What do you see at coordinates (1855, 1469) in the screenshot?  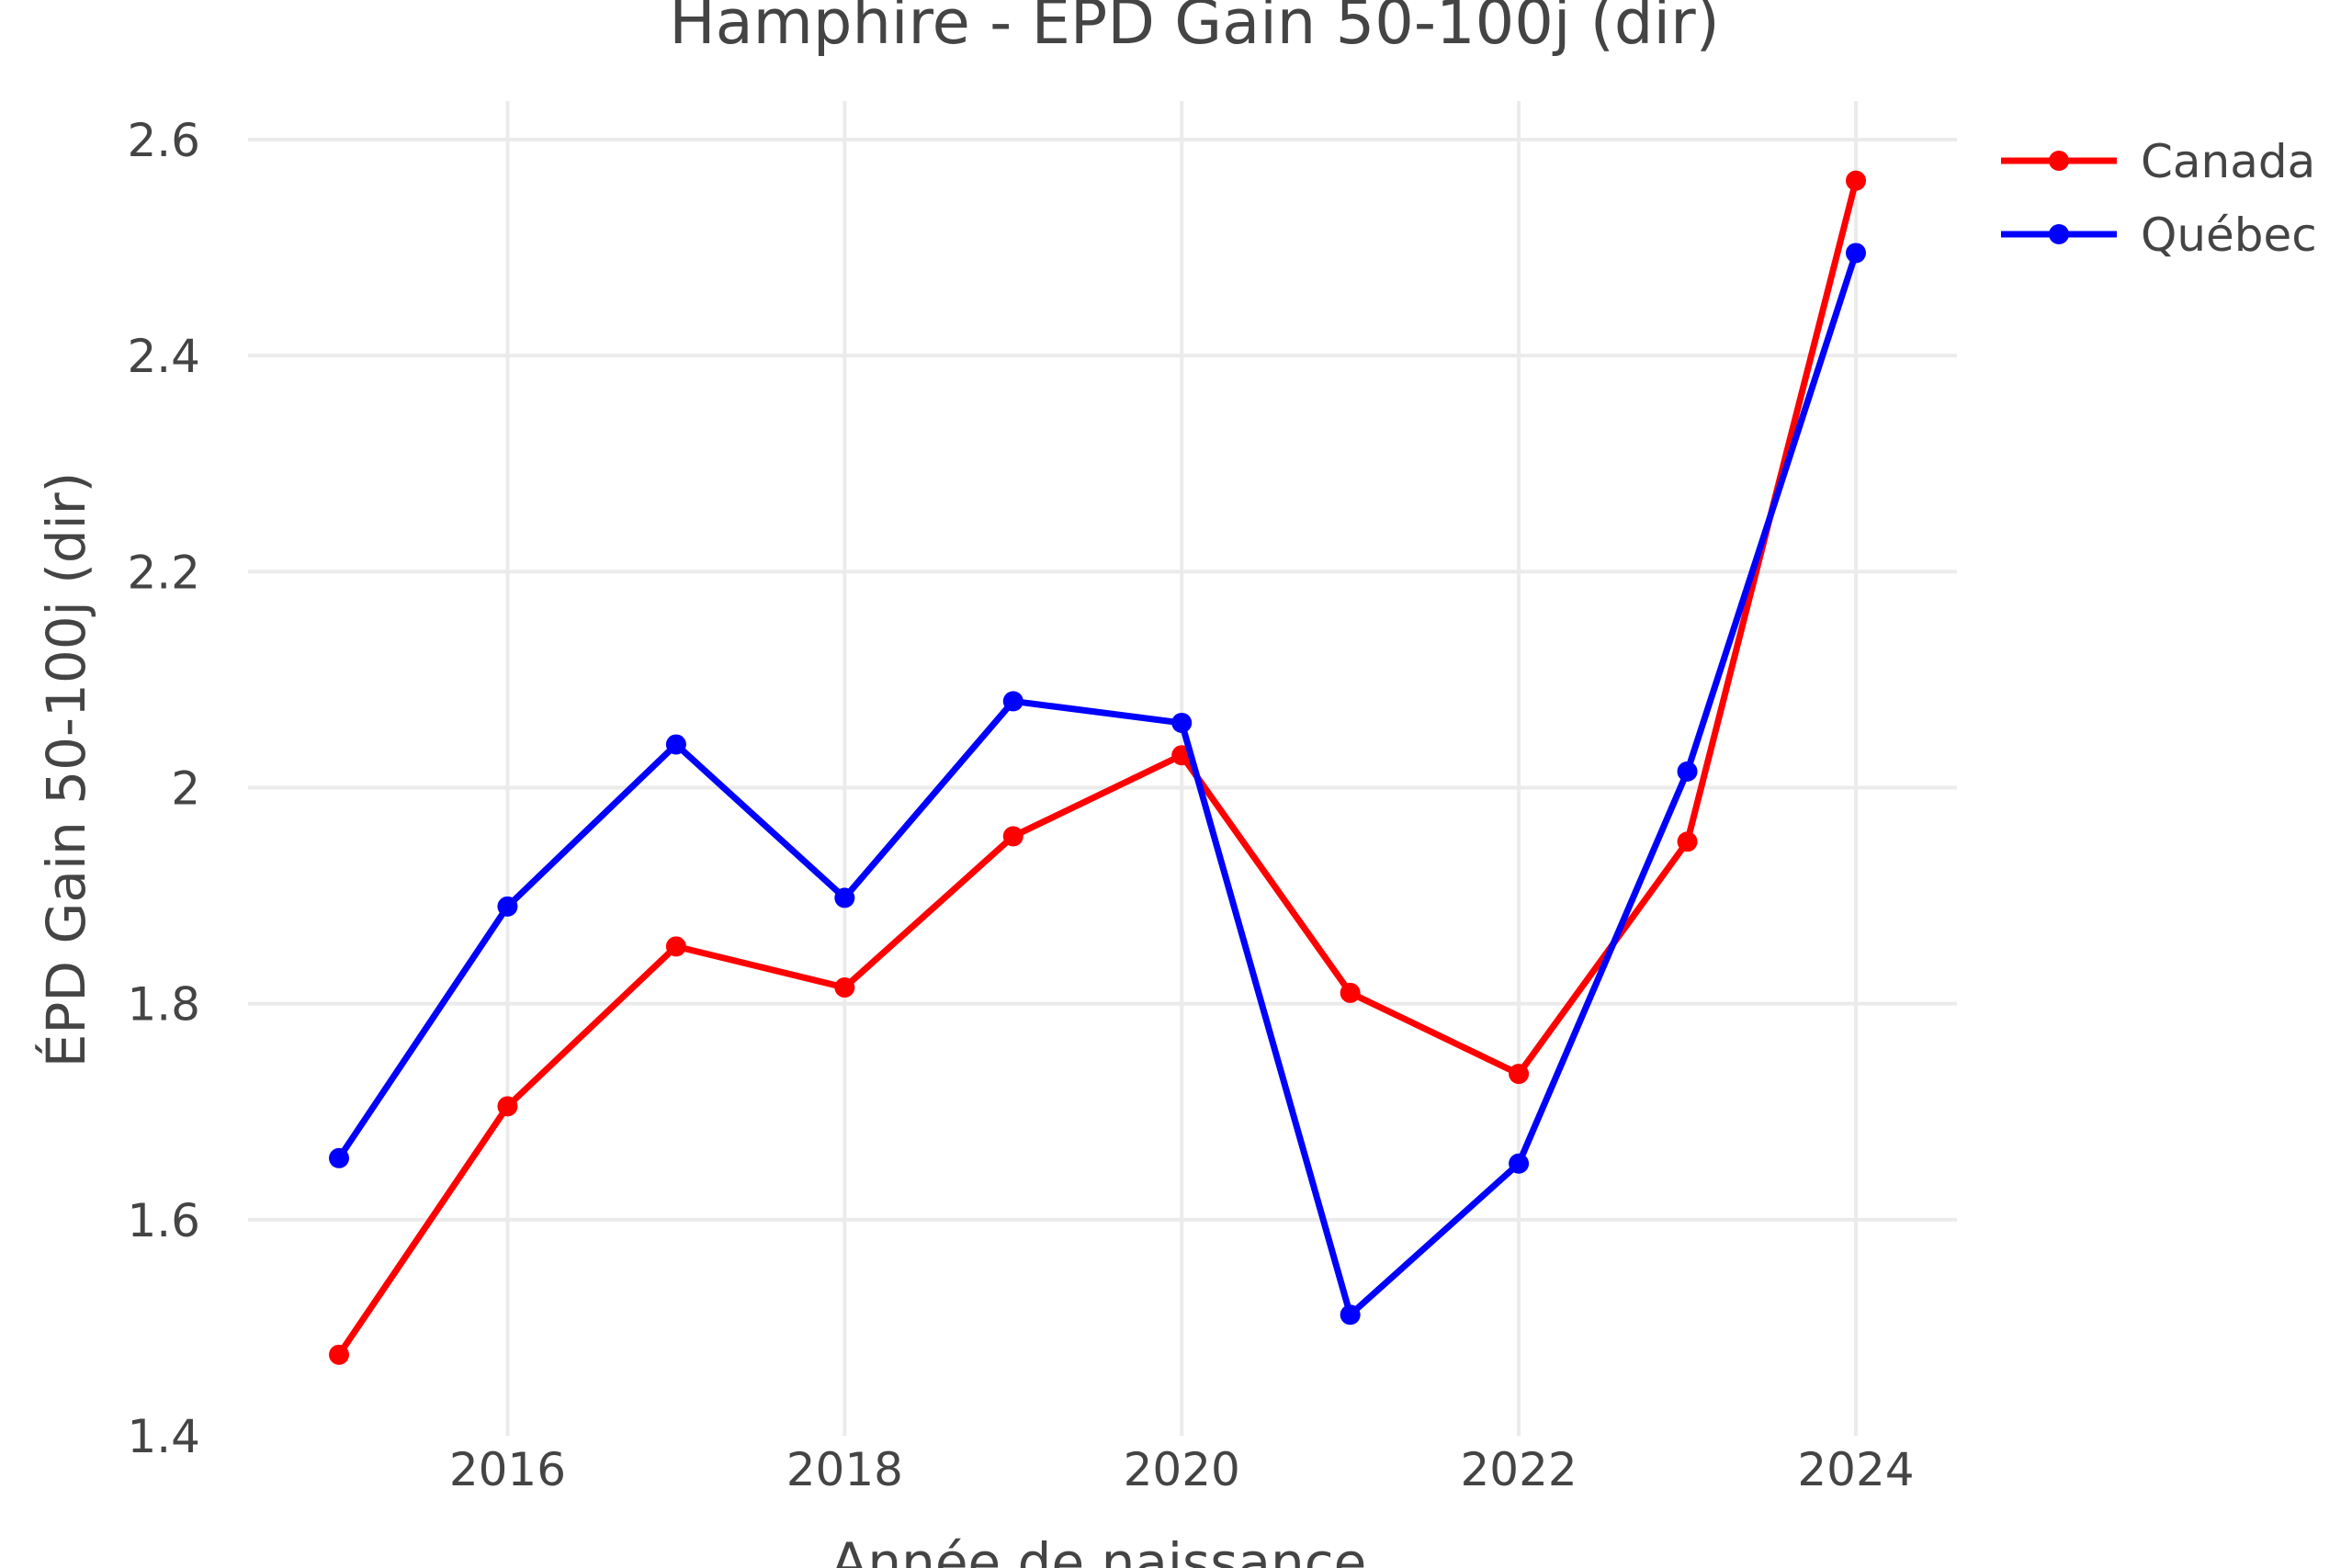 I see `x-tick-label: 2024` at bounding box center [1855, 1469].